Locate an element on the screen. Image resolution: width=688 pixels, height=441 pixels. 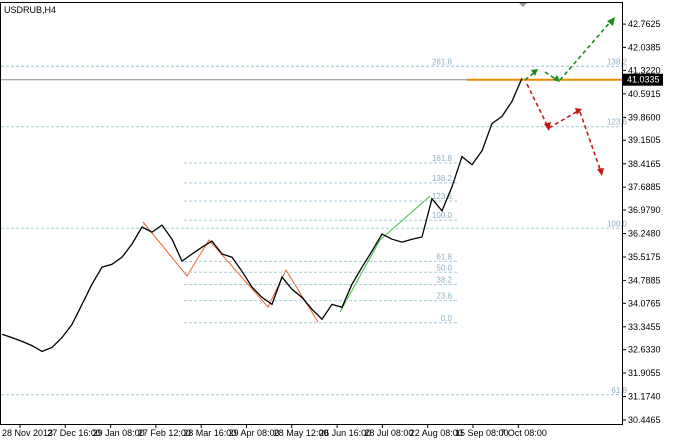
x-tick-label: 28 Nov 2013 is located at coordinates (27, 433).